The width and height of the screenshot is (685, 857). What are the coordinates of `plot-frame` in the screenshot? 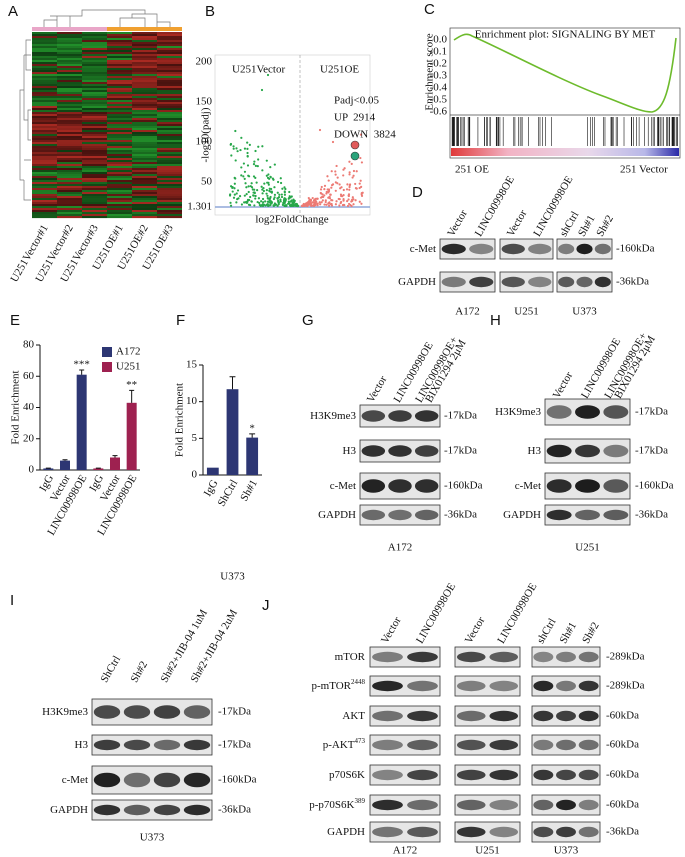 It's located at (565, 93).